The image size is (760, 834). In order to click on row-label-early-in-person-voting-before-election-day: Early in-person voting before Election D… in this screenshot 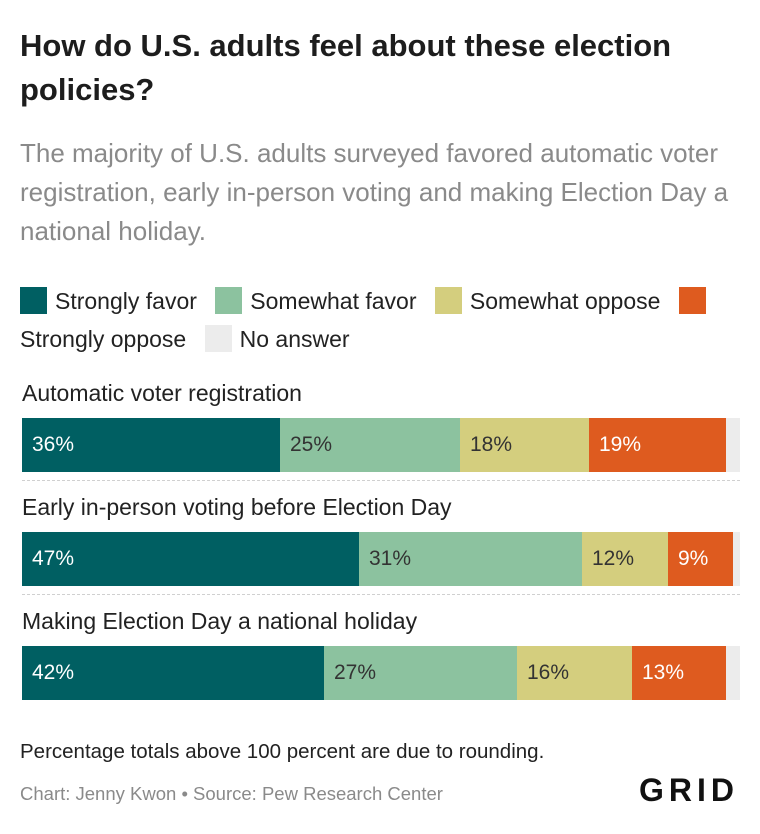, I will do `click(237, 507)`.